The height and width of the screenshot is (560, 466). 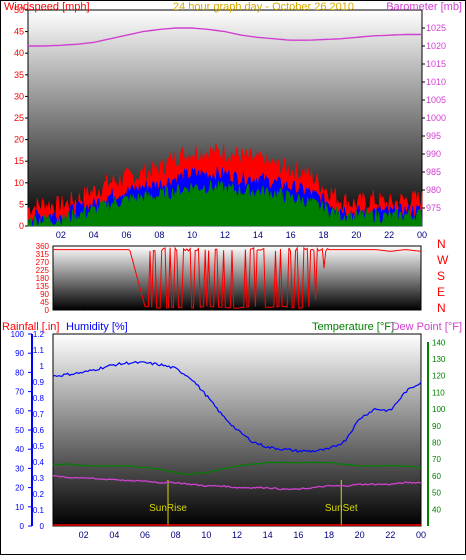 I want to click on direction-tick-label: 360, so click(x=43, y=246).